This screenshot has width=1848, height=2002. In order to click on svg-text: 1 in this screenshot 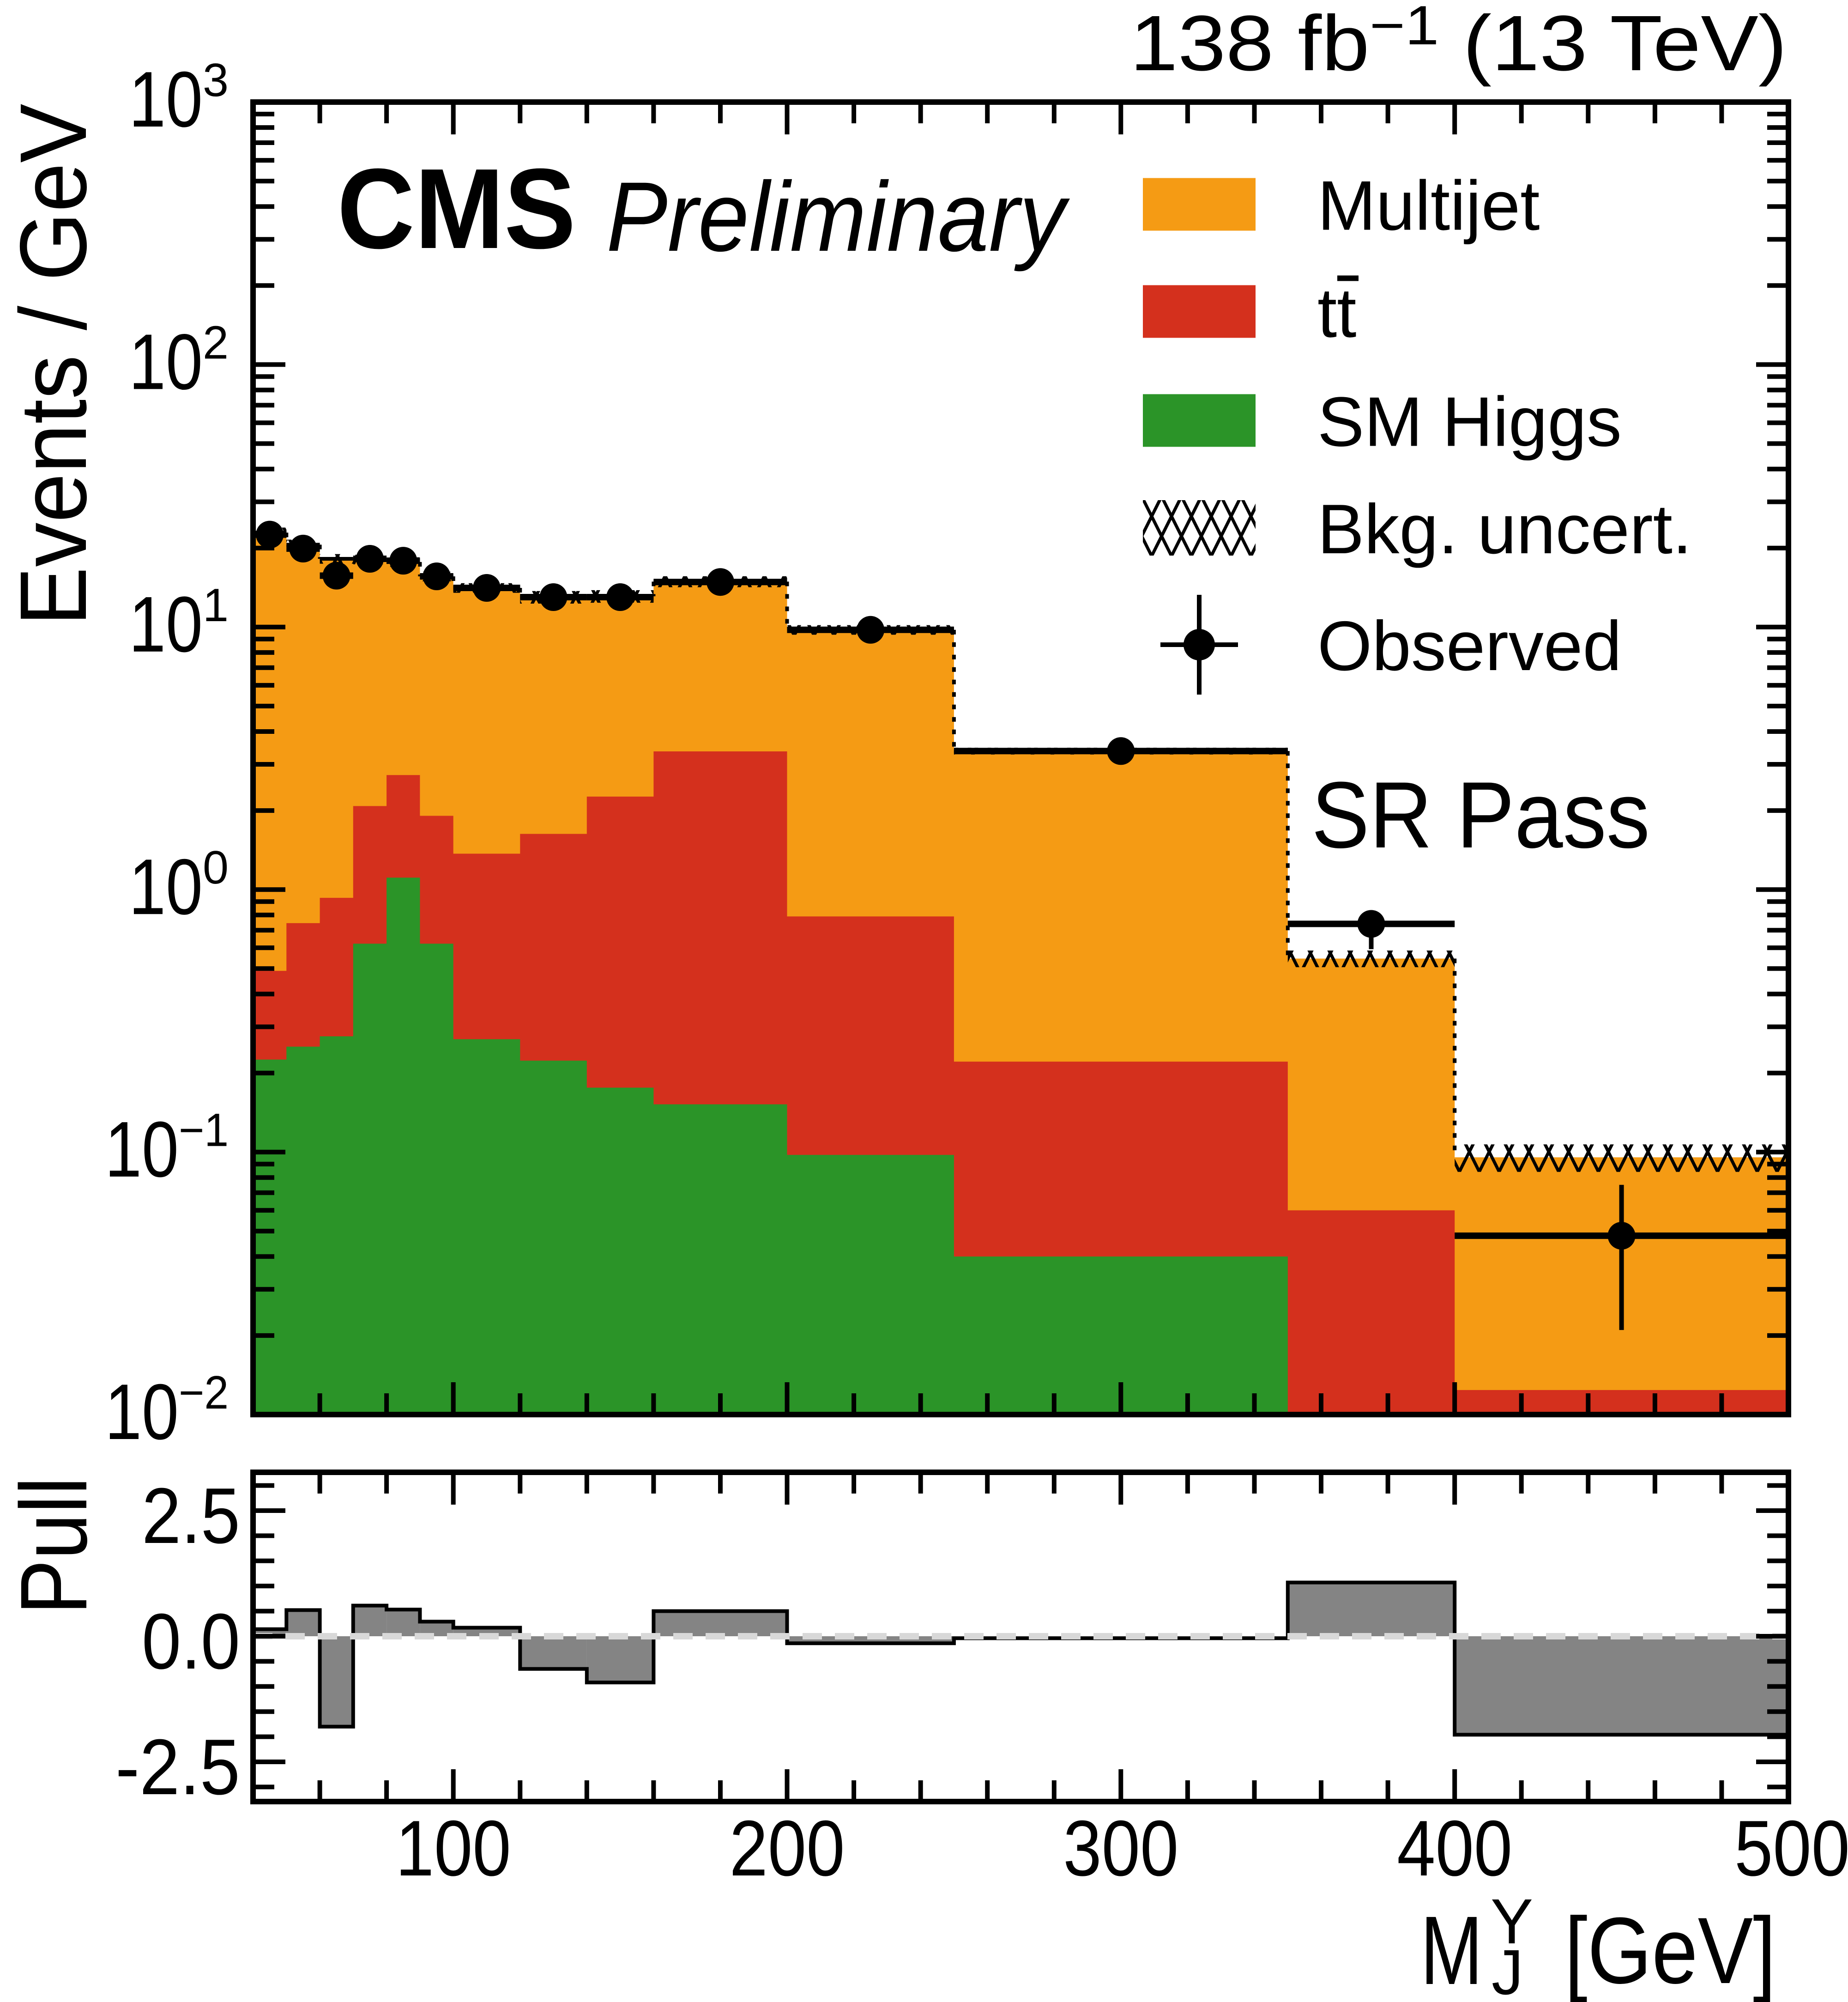, I will do `click(216, 605)`.